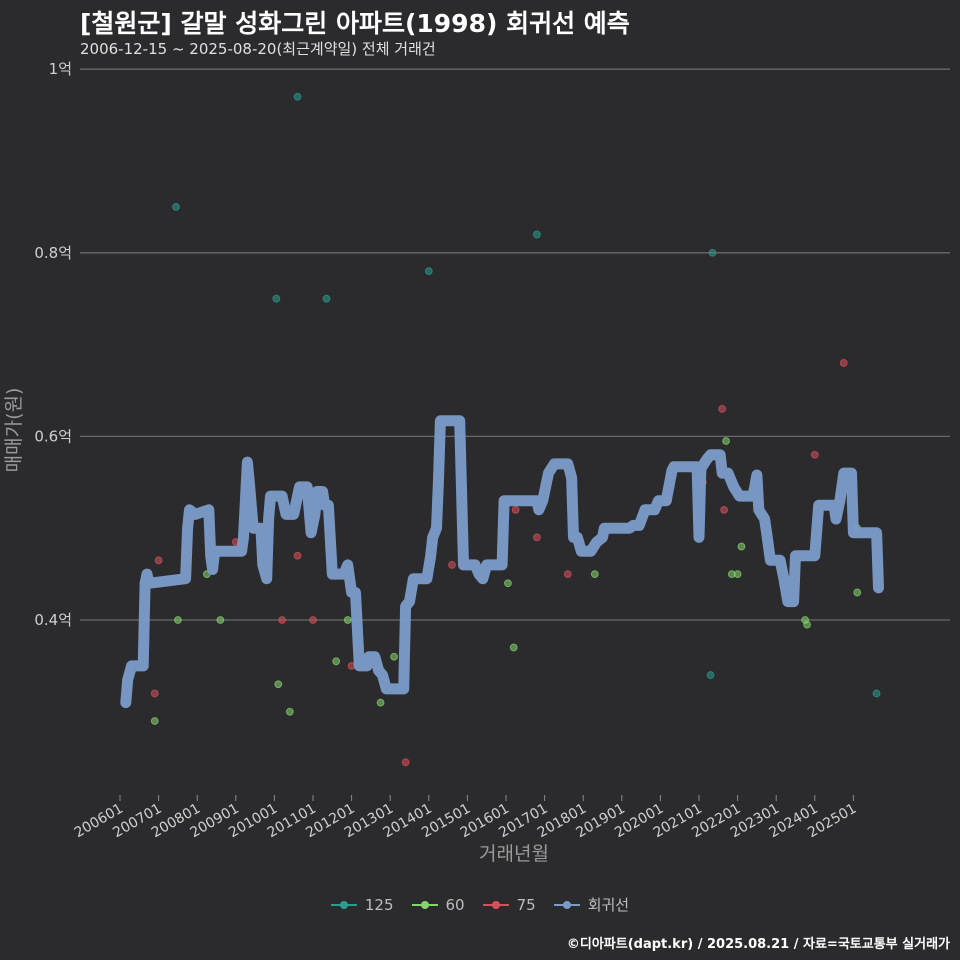  I want to click on y-axis-ticks: 0.4억 0.6억 0.8억 1억, so click(53, 344).